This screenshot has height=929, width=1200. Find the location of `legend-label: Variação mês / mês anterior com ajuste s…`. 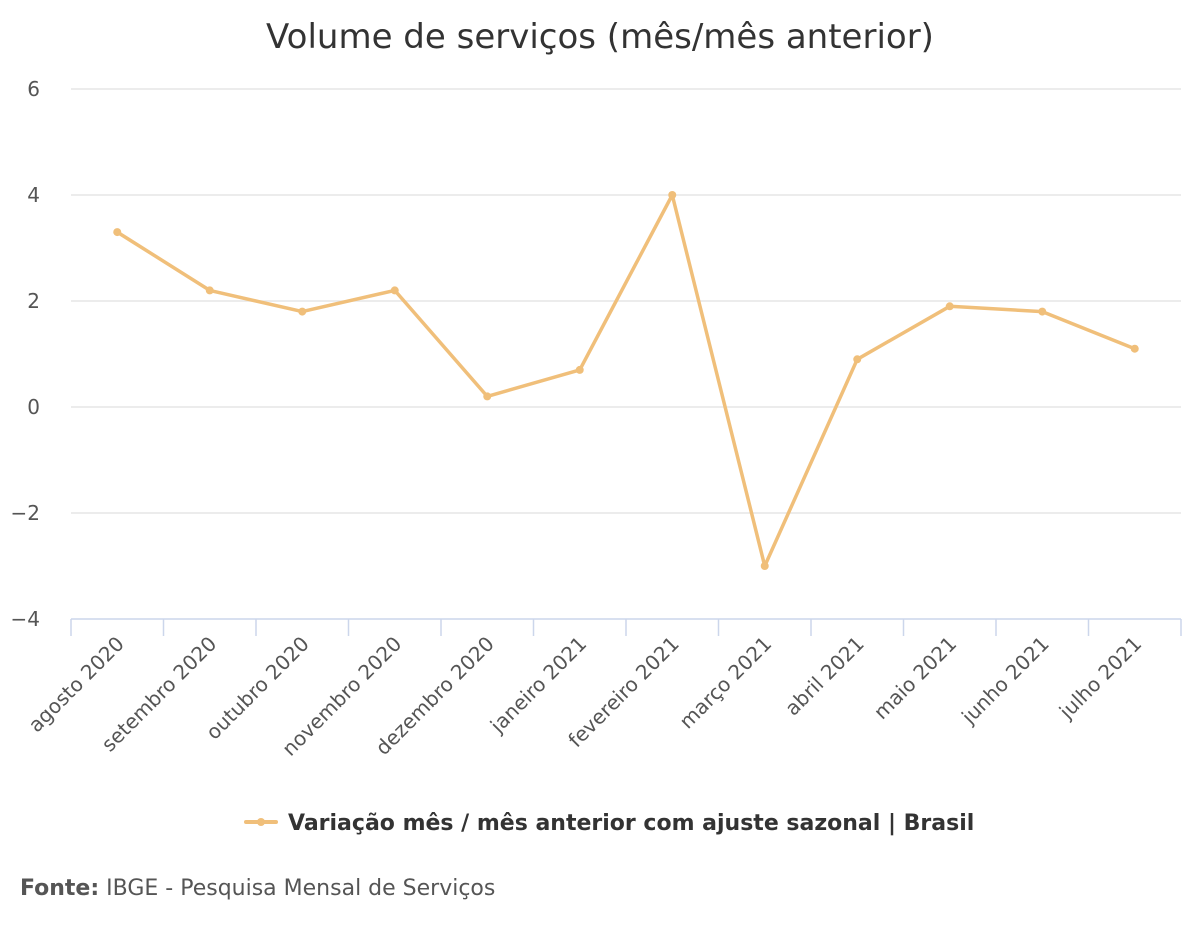

legend-label: Variação mês / mês anterior com ajuste s… is located at coordinates (631, 823).